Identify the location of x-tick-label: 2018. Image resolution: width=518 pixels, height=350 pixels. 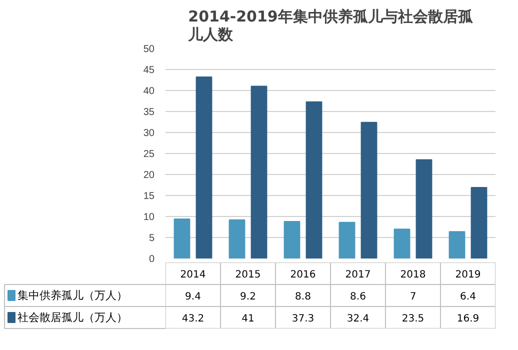
(413, 275).